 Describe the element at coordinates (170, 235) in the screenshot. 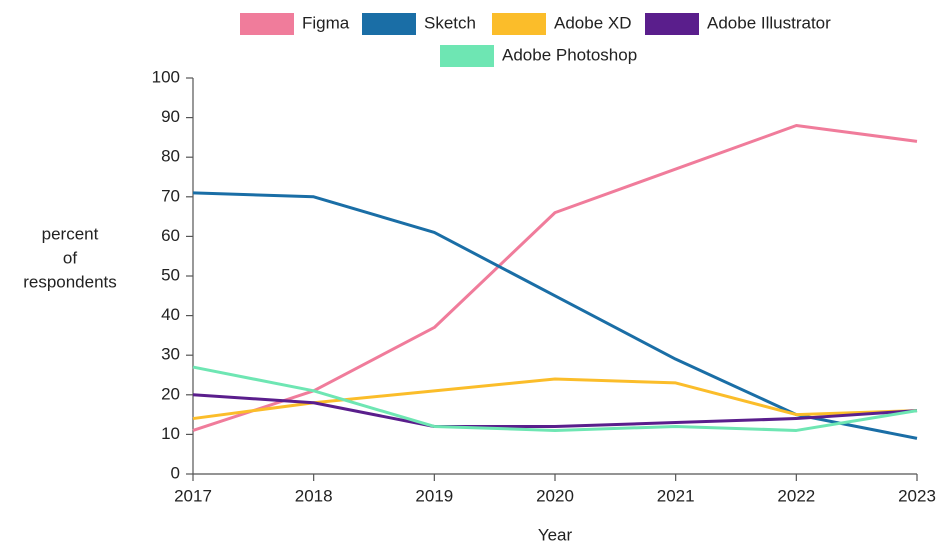

I see `y-tick-label: 60` at that location.